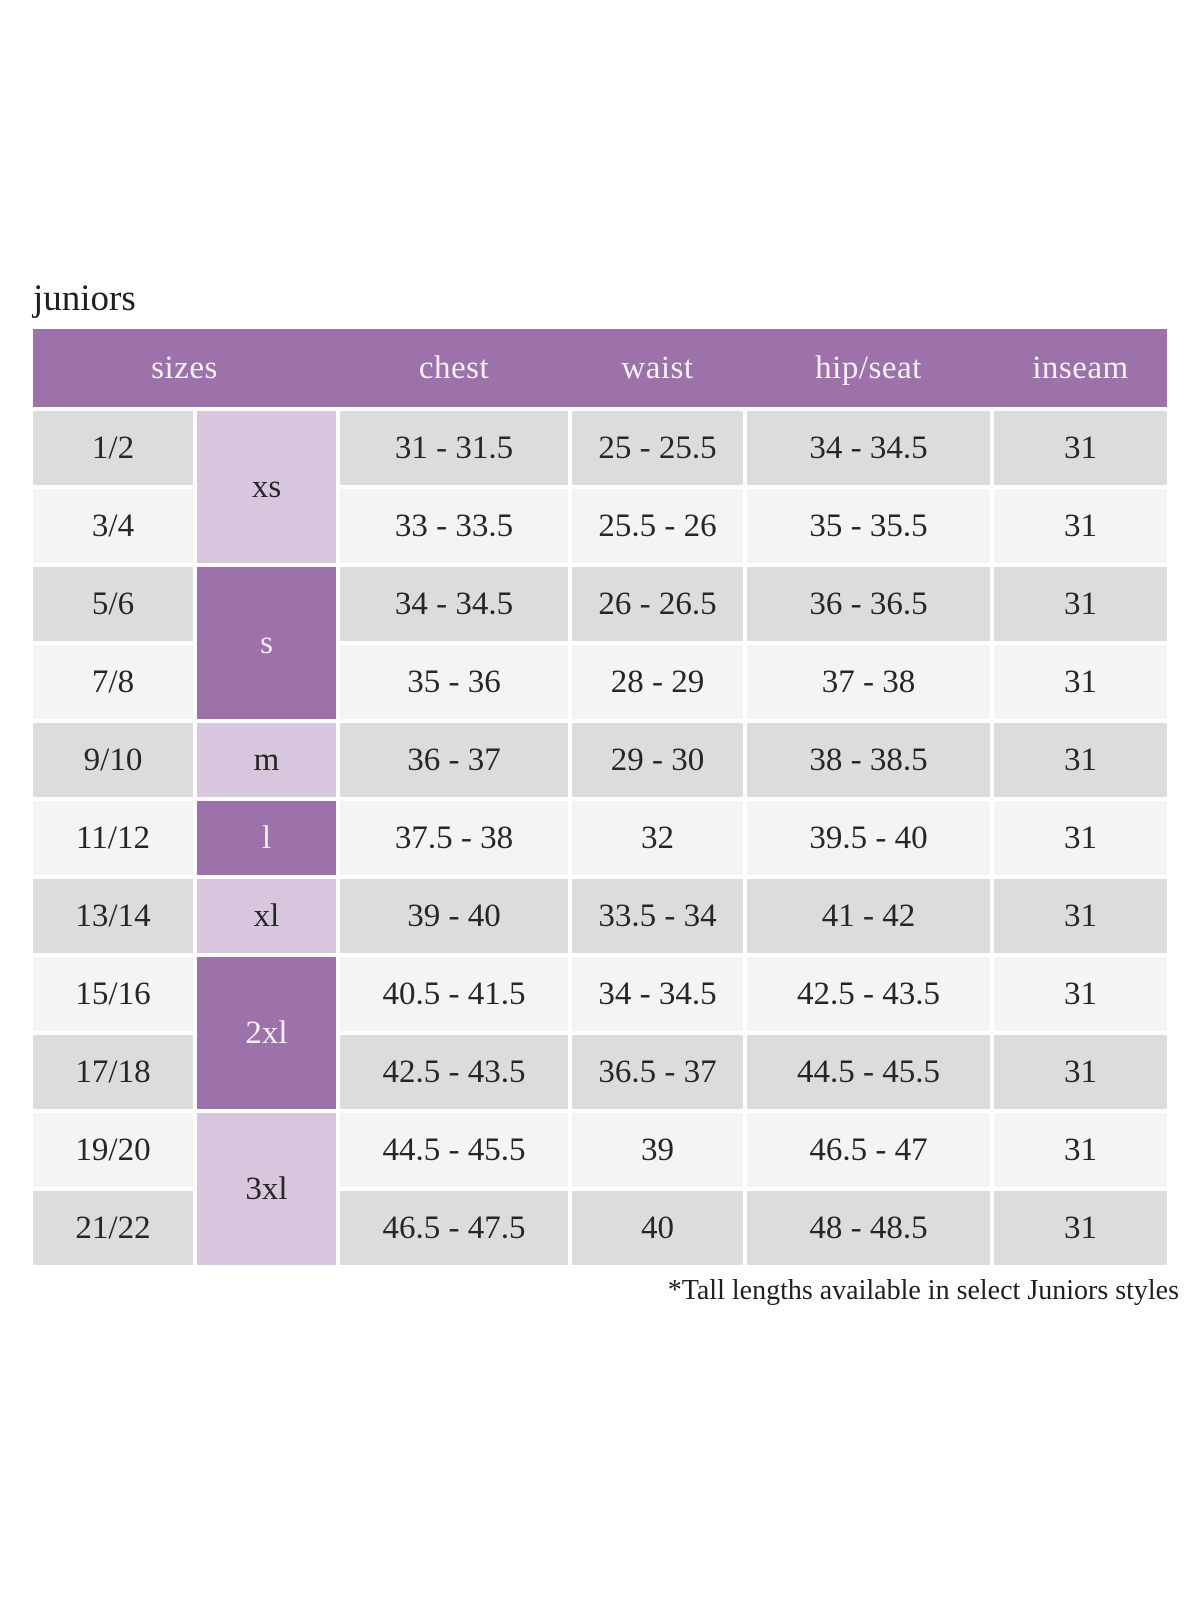 This screenshot has width=1200, height=1600. Describe the element at coordinates (657, 760) in the screenshot. I see `waist-cell: 29 - 30` at that location.